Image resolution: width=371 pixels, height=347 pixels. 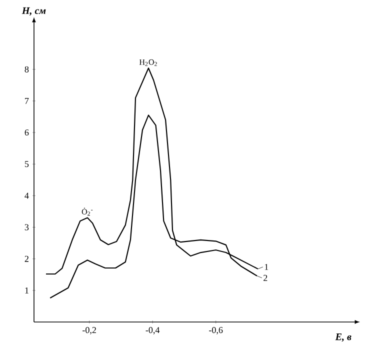 I want to click on annotation: H$_{2}$O$_{2}$, so click(x=148, y=62).